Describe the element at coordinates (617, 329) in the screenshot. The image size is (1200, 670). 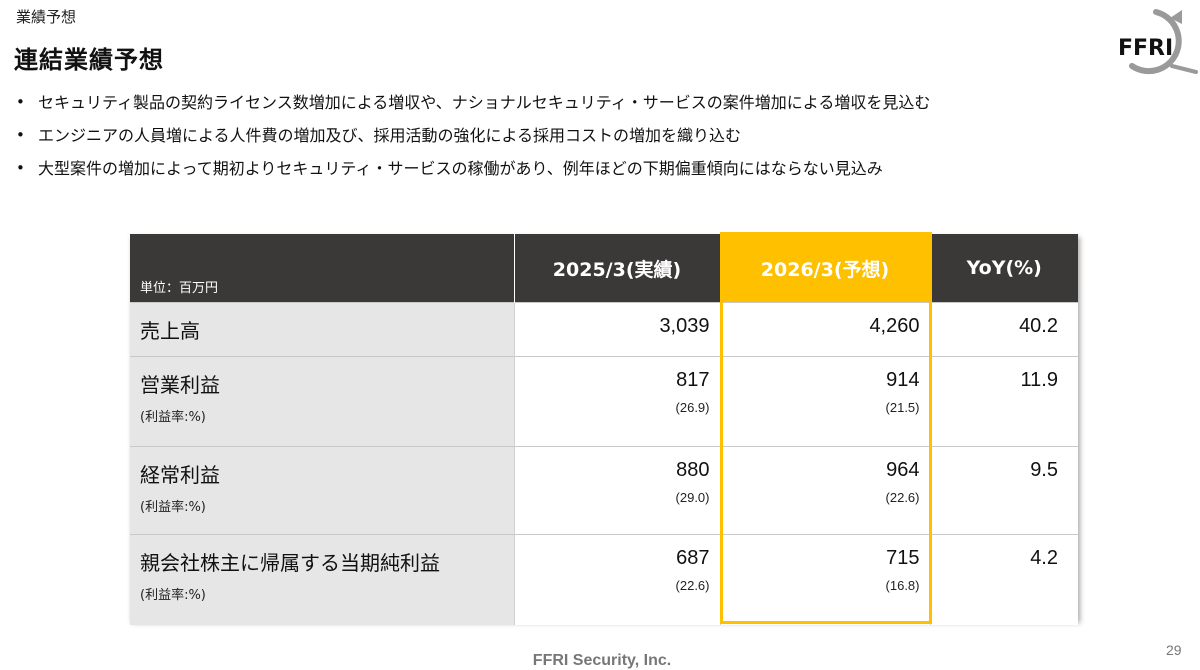
I see `actual-cell: 3,039` at that location.